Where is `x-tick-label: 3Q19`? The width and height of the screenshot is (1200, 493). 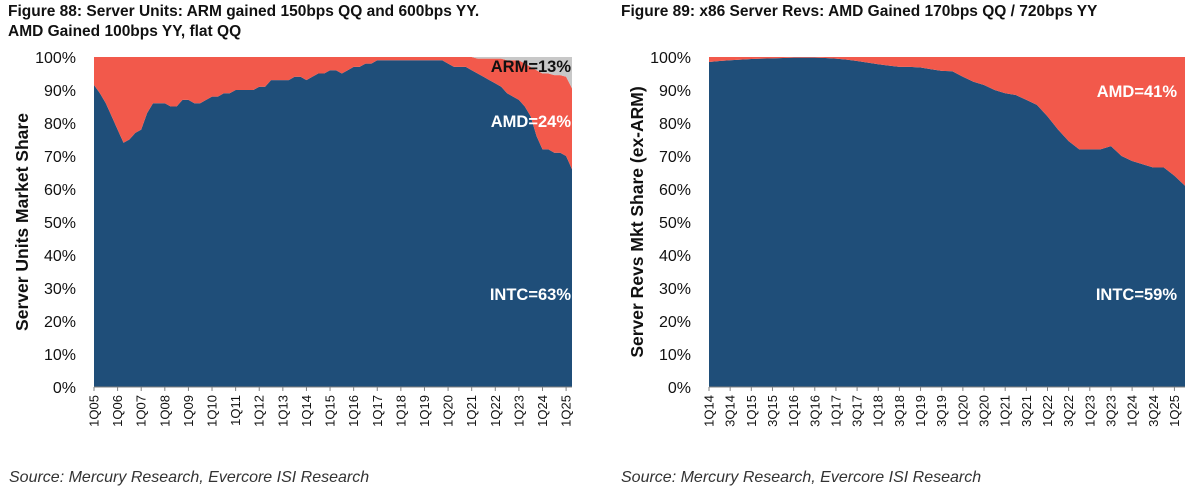
x-tick-label: 3Q19 is located at coordinates (941, 411).